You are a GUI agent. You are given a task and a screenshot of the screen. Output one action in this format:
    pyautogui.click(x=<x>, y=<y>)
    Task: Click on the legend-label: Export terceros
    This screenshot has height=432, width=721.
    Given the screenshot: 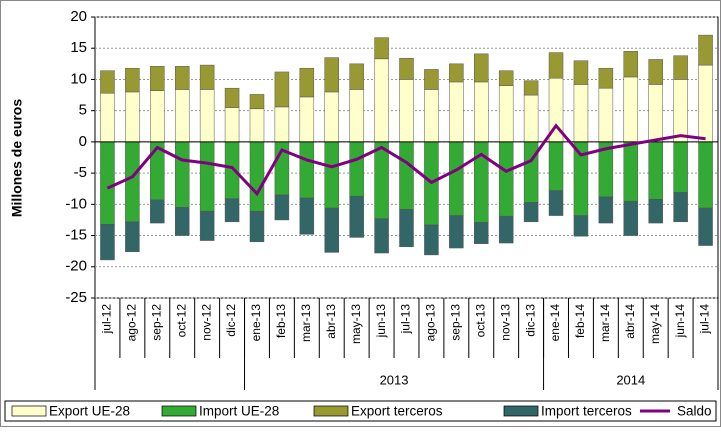 What is the action you would take?
    pyautogui.click(x=397, y=411)
    